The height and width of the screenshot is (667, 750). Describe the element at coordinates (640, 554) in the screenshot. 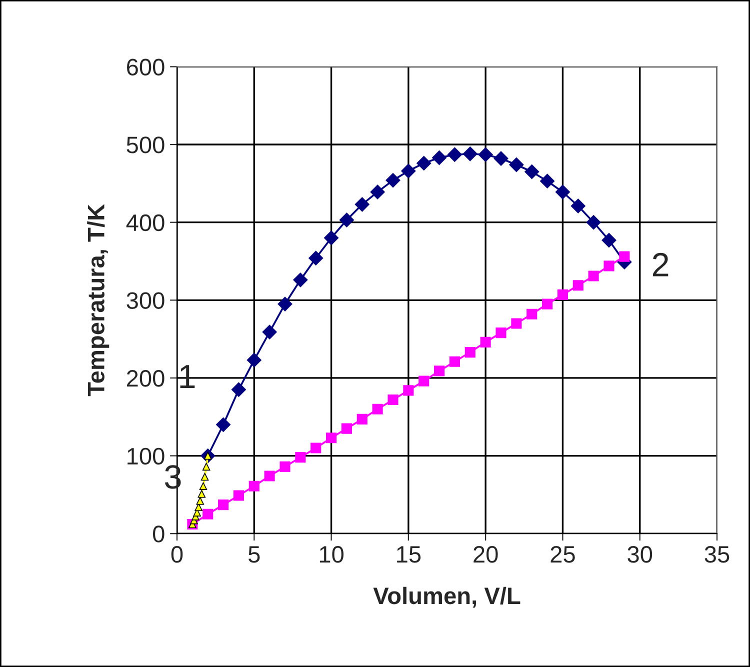

I see `x-tick-label: 30` at that location.